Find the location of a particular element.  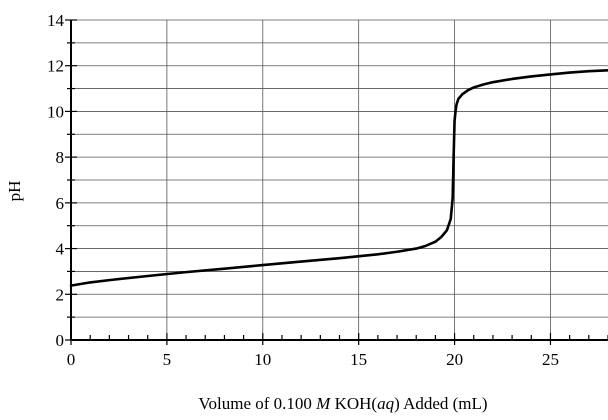

x-tick-label-10: 10 is located at coordinates (262, 359).